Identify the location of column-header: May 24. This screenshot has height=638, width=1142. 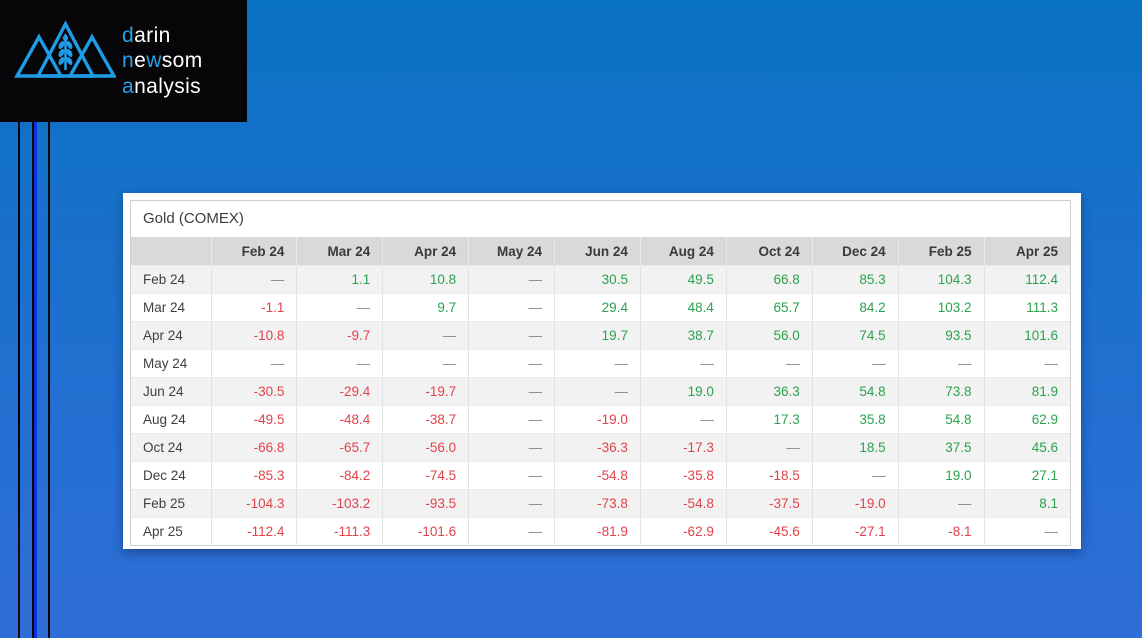
(511, 251).